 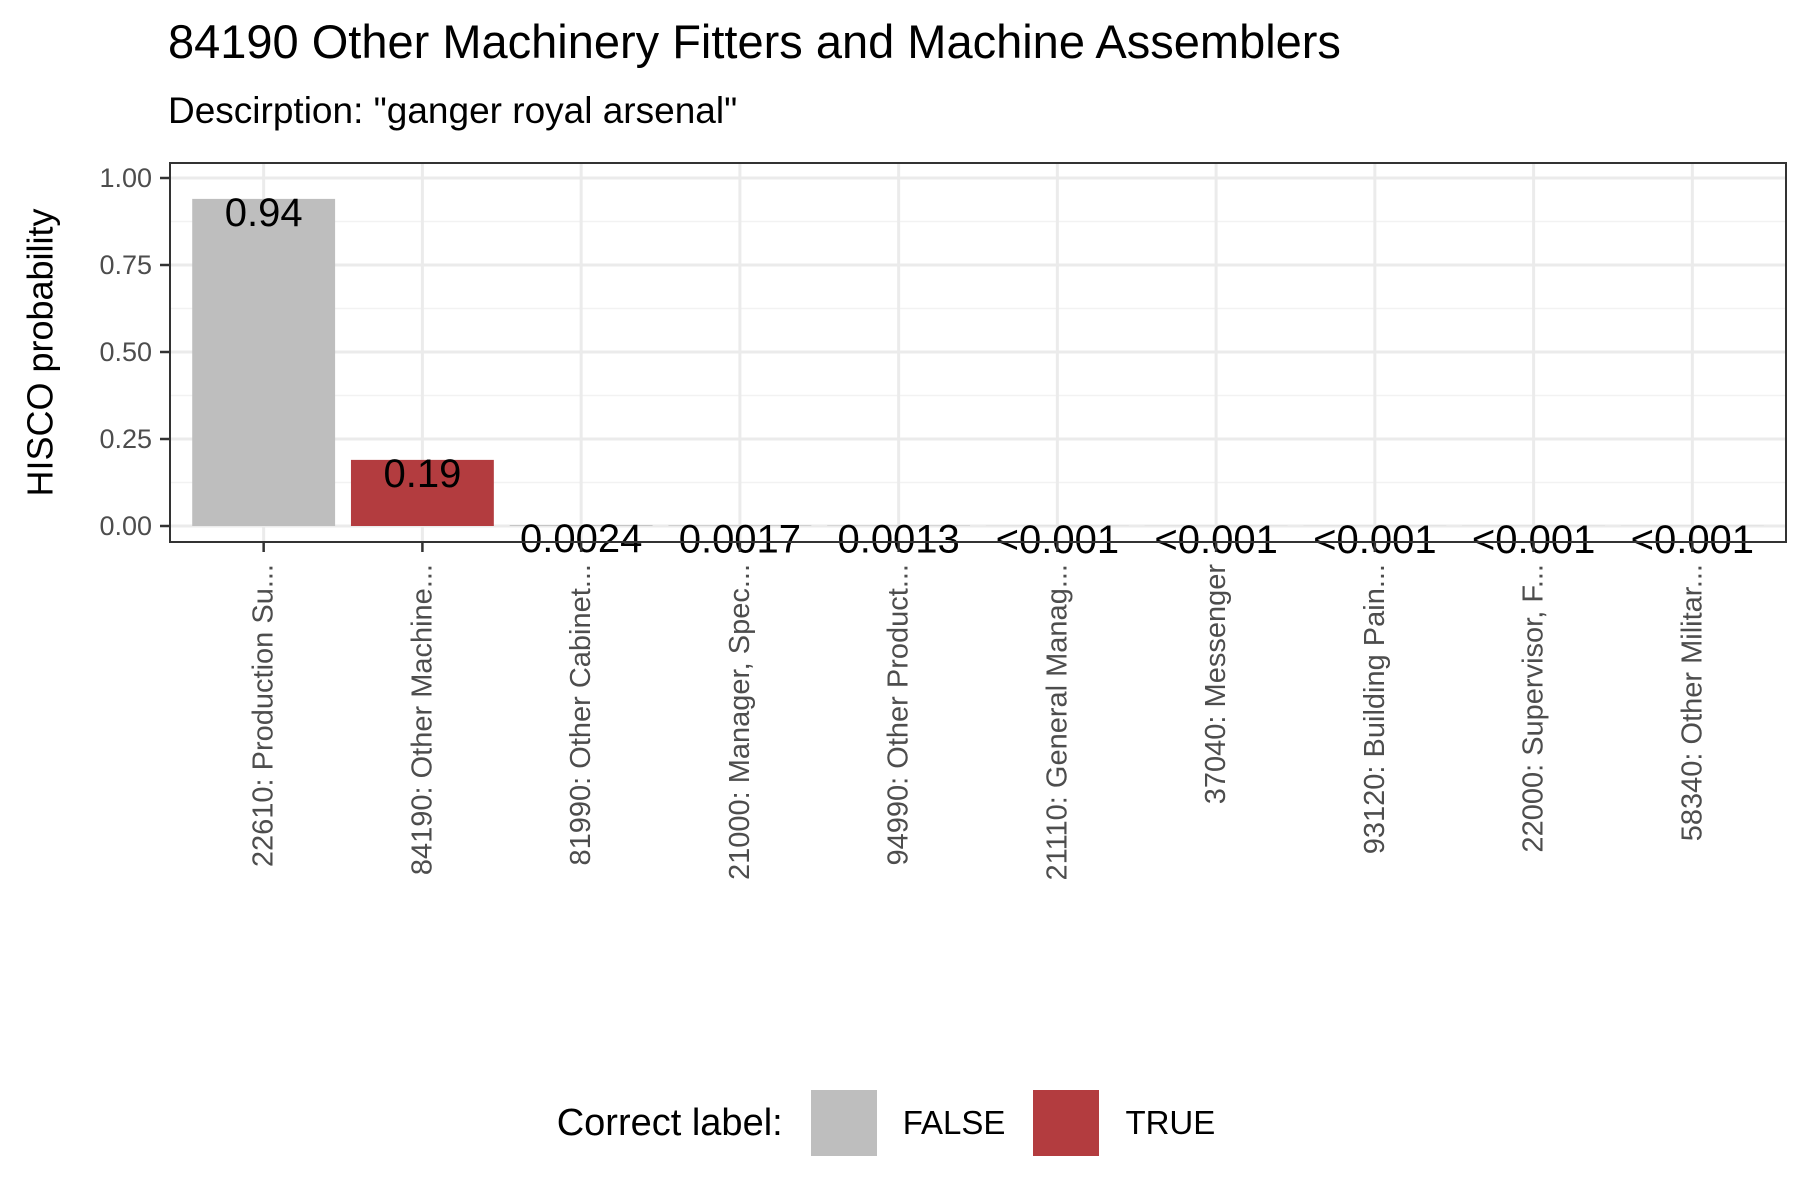 What do you see at coordinates (125, 178) in the screenshot?
I see `y-tick-label: 1.00` at bounding box center [125, 178].